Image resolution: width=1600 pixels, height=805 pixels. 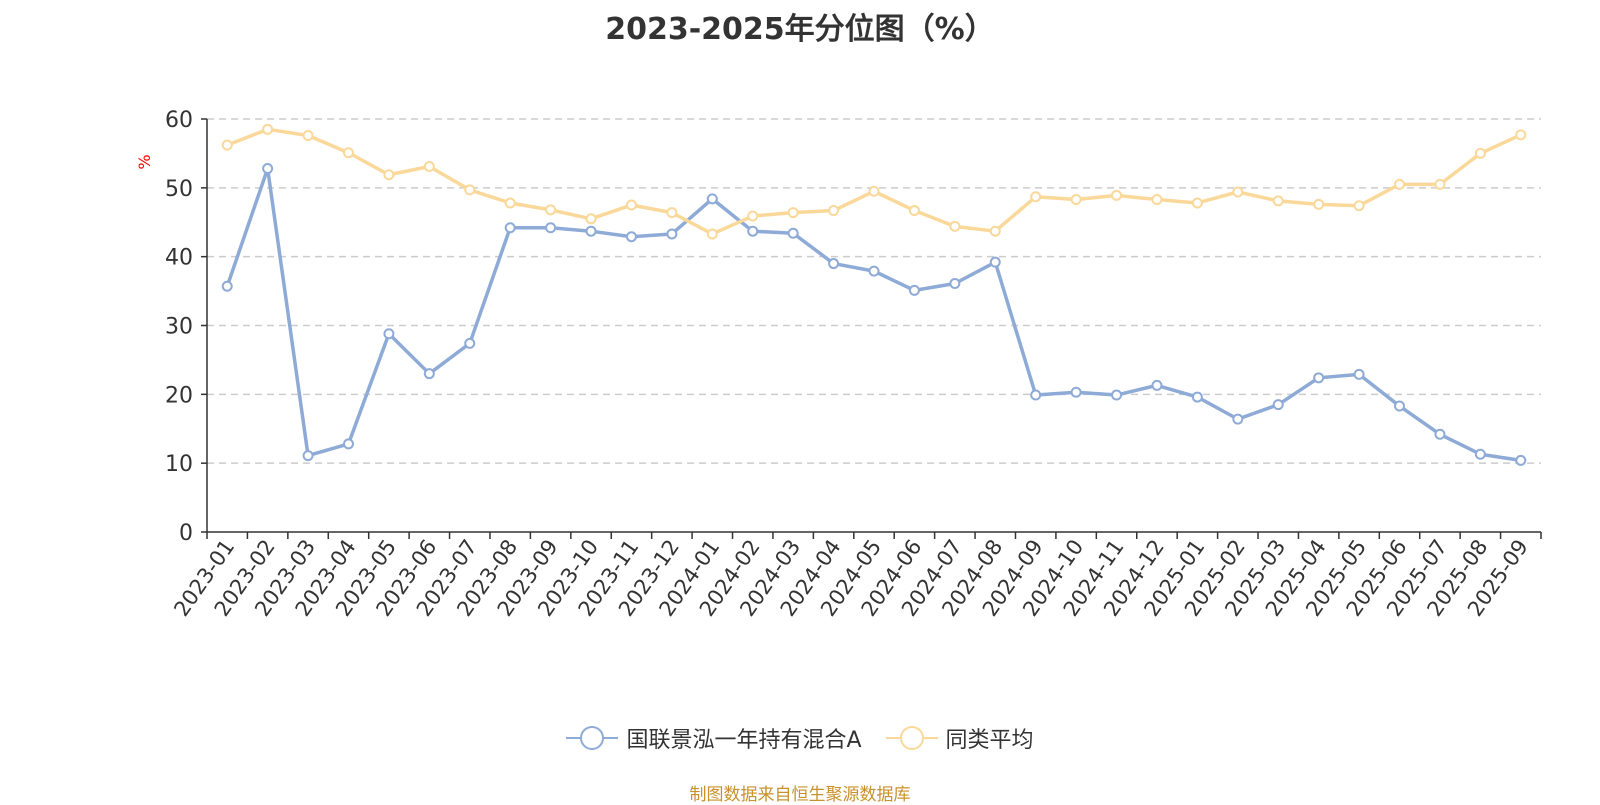 I want to click on series-line, so click(x=874, y=181).